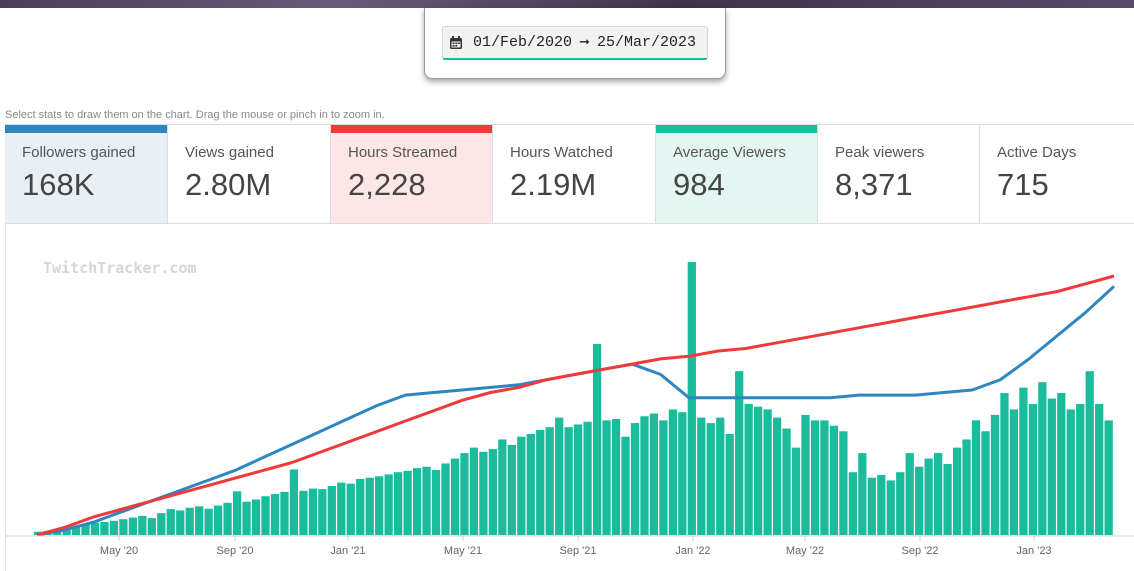 The height and width of the screenshot is (571, 1134). Describe the element at coordinates (584, 42) in the screenshot. I see `arrow-icon: ➞` at that location.